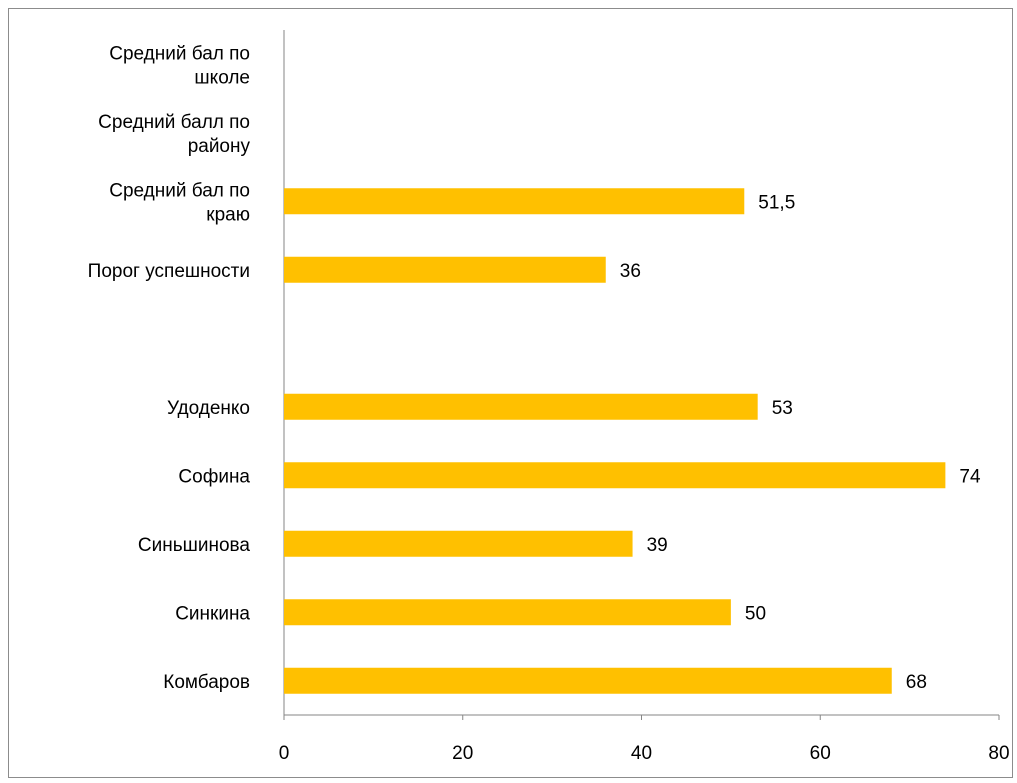 The height and width of the screenshot is (783, 1017). Describe the element at coordinates (206, 682) in the screenshot. I see `category-label: Комбаров` at that location.